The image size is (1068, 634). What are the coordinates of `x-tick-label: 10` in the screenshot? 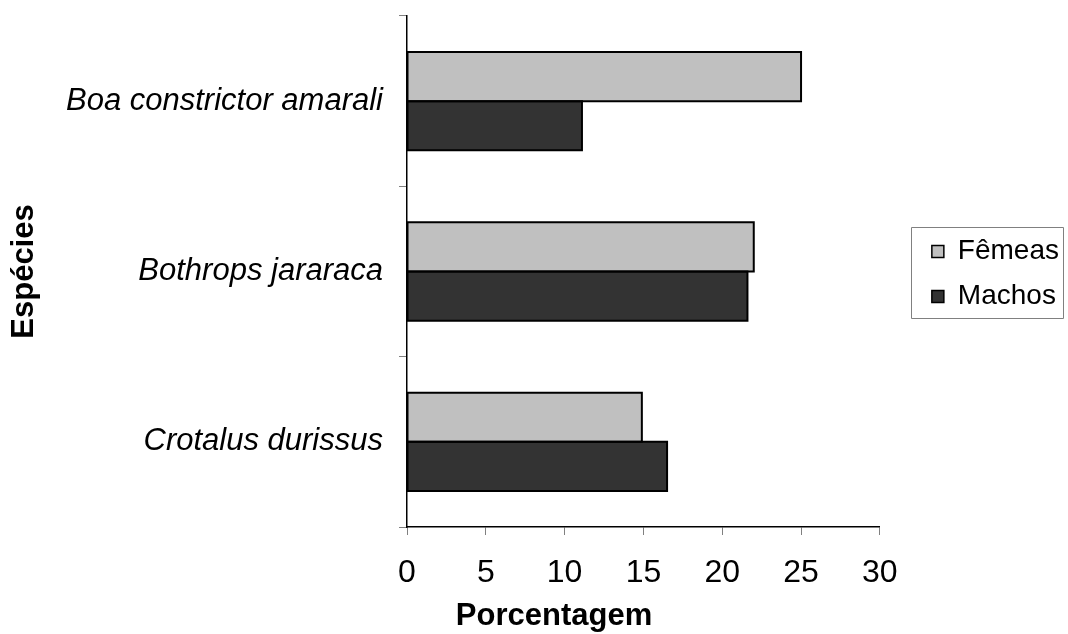 It's located at (564, 571).